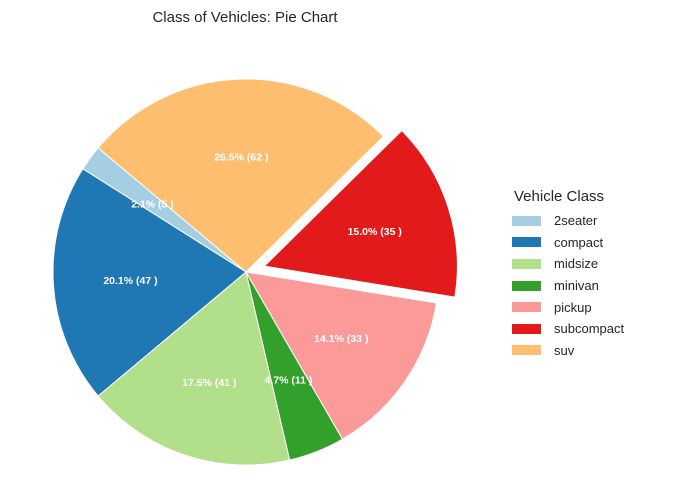 This screenshot has width=679, height=492. What do you see at coordinates (576, 286) in the screenshot?
I see `legend-label: minivan` at bounding box center [576, 286].